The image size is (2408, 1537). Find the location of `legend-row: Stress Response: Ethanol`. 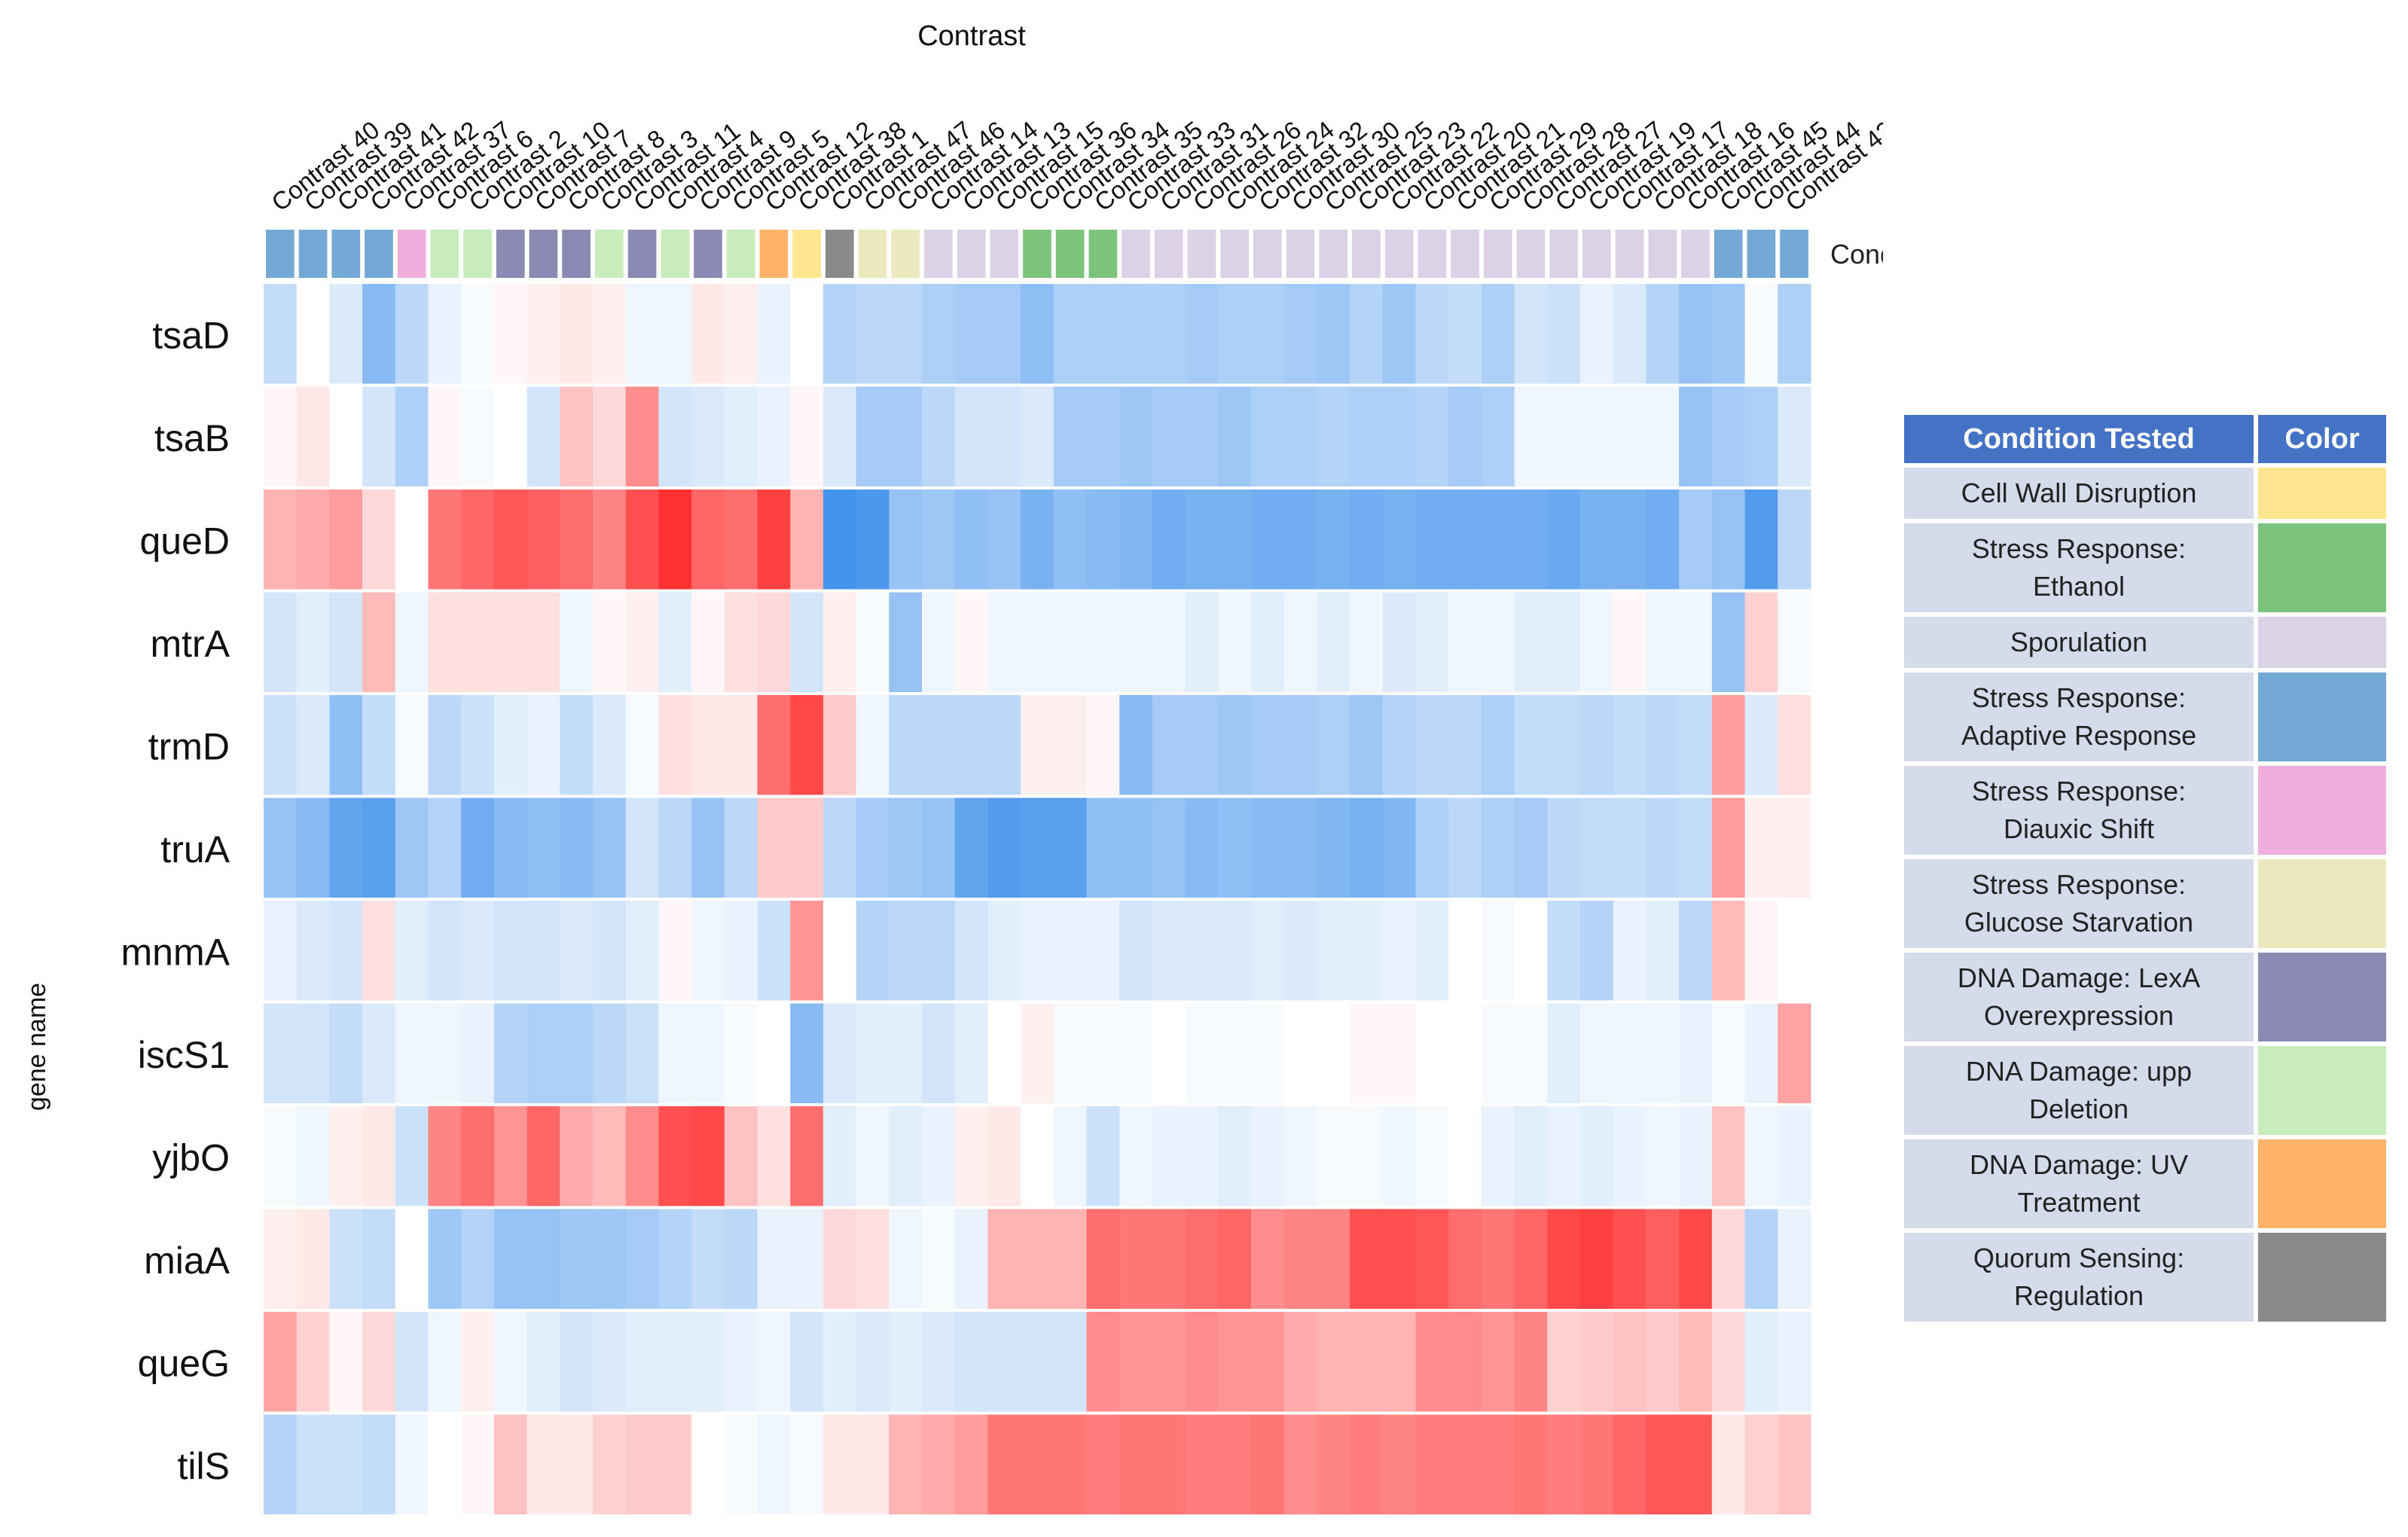

legend-row: Stress Response: Ethanol is located at coordinates (2145, 567).